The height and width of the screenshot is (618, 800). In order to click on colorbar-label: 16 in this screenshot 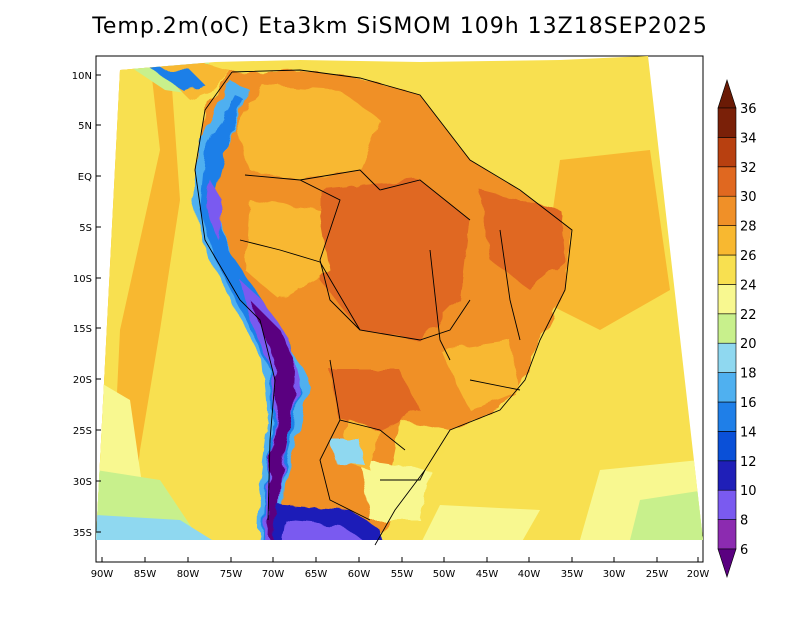, I will do `click(748, 403)`.